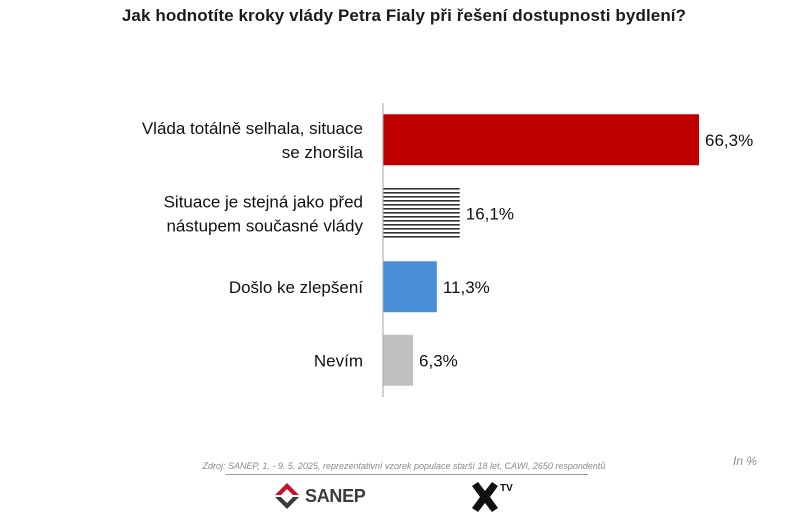 The image size is (808, 523). I want to click on sanep-logo-text: SANEP, so click(335, 495).